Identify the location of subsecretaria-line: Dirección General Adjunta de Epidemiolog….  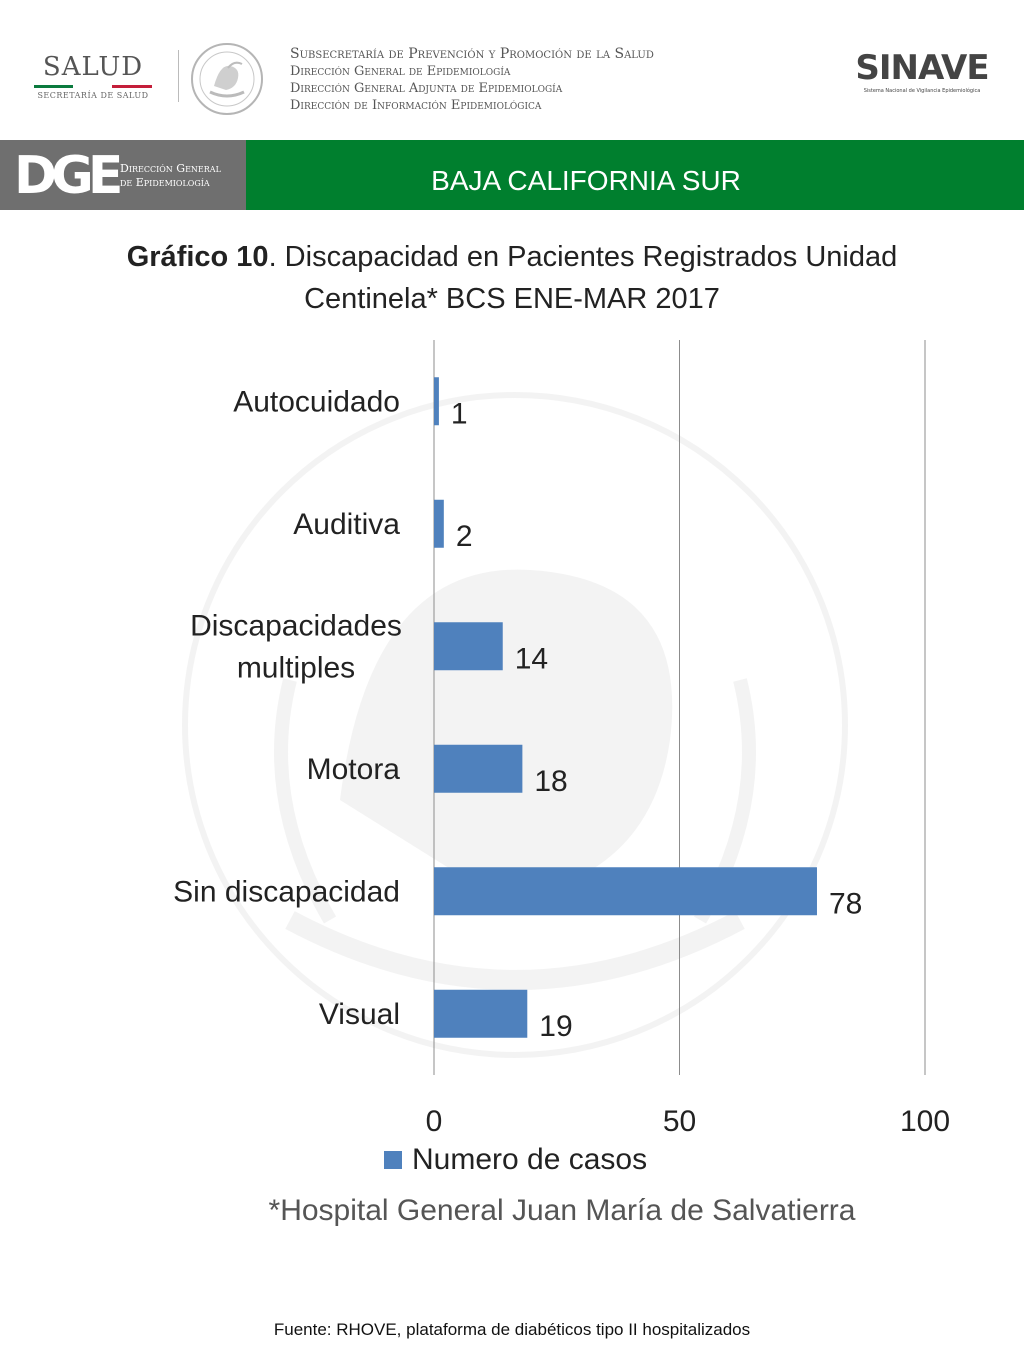
(426, 88).